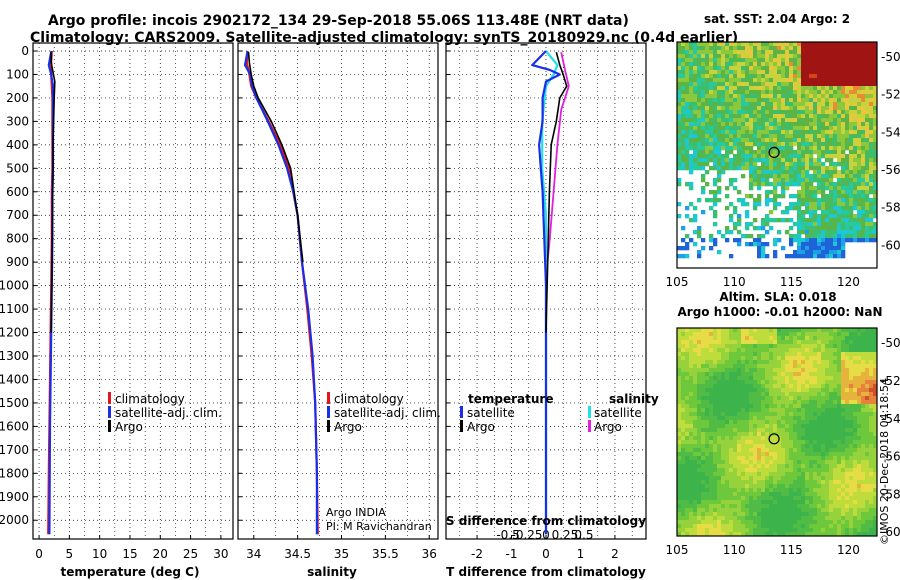 The height and width of the screenshot is (580, 900). What do you see at coordinates (777, 297) in the screenshot?
I see `sla-map-title: Altim. SLA: 0.018` at bounding box center [777, 297].